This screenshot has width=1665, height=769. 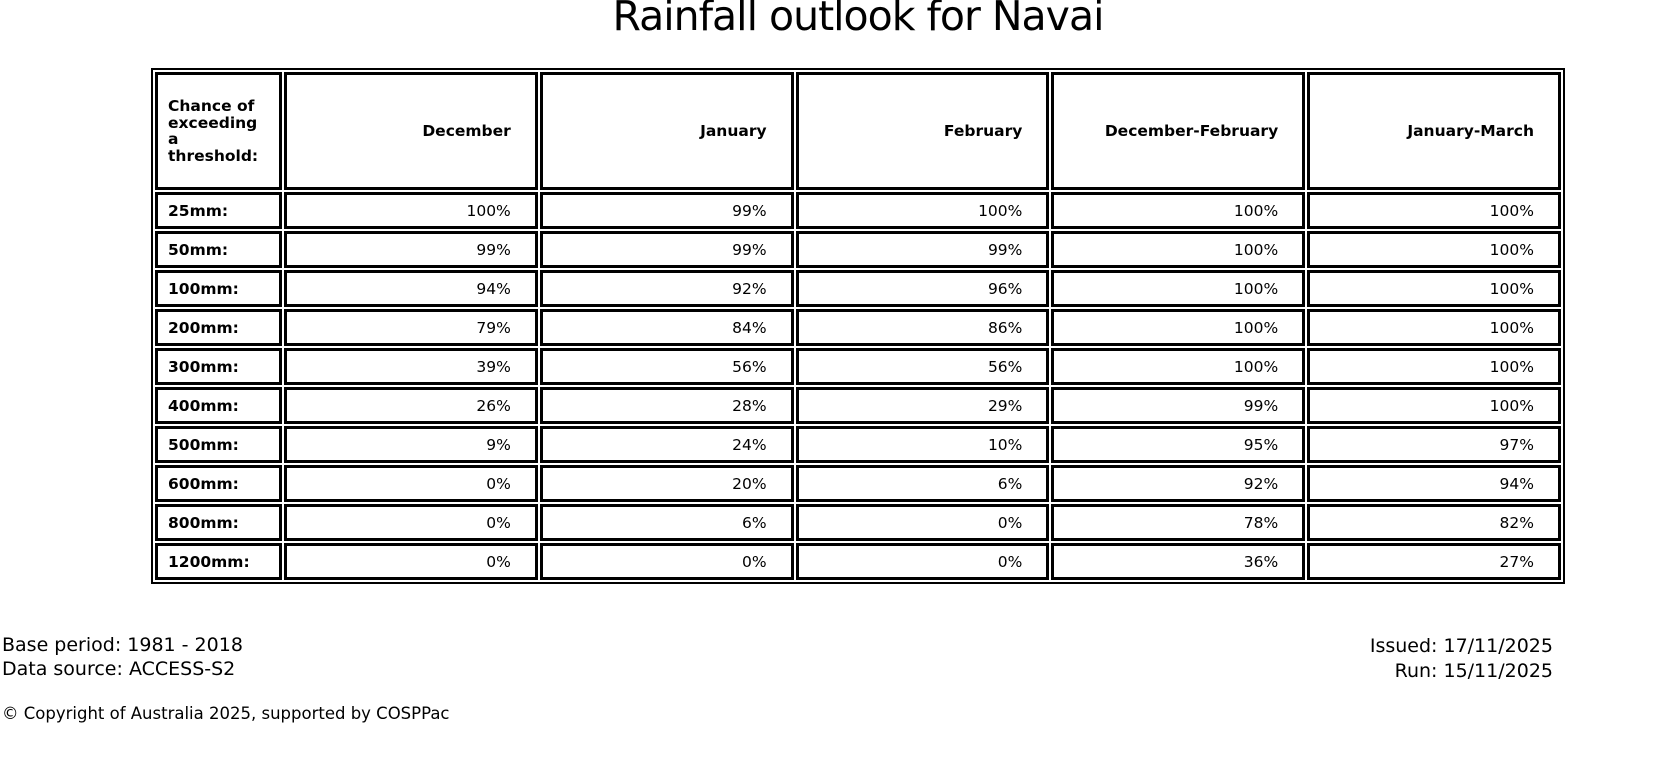 I want to click on table-row-800mm: 800mm: 0% 6% 0% 78% 82%, so click(x=858, y=522).